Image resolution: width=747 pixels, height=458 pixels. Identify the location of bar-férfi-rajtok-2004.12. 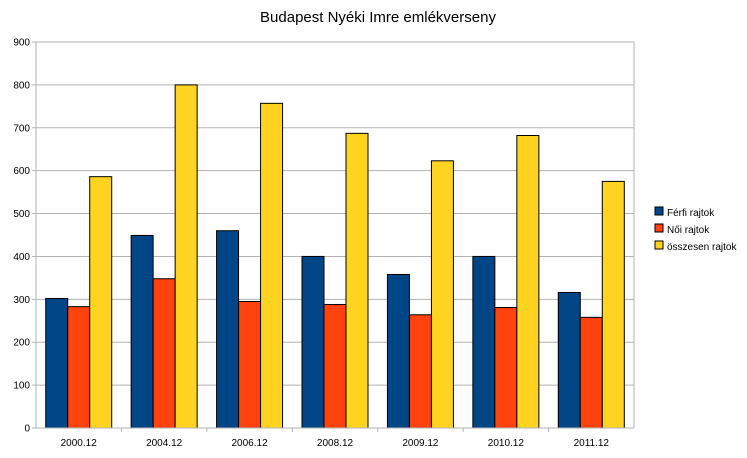
(142, 331).